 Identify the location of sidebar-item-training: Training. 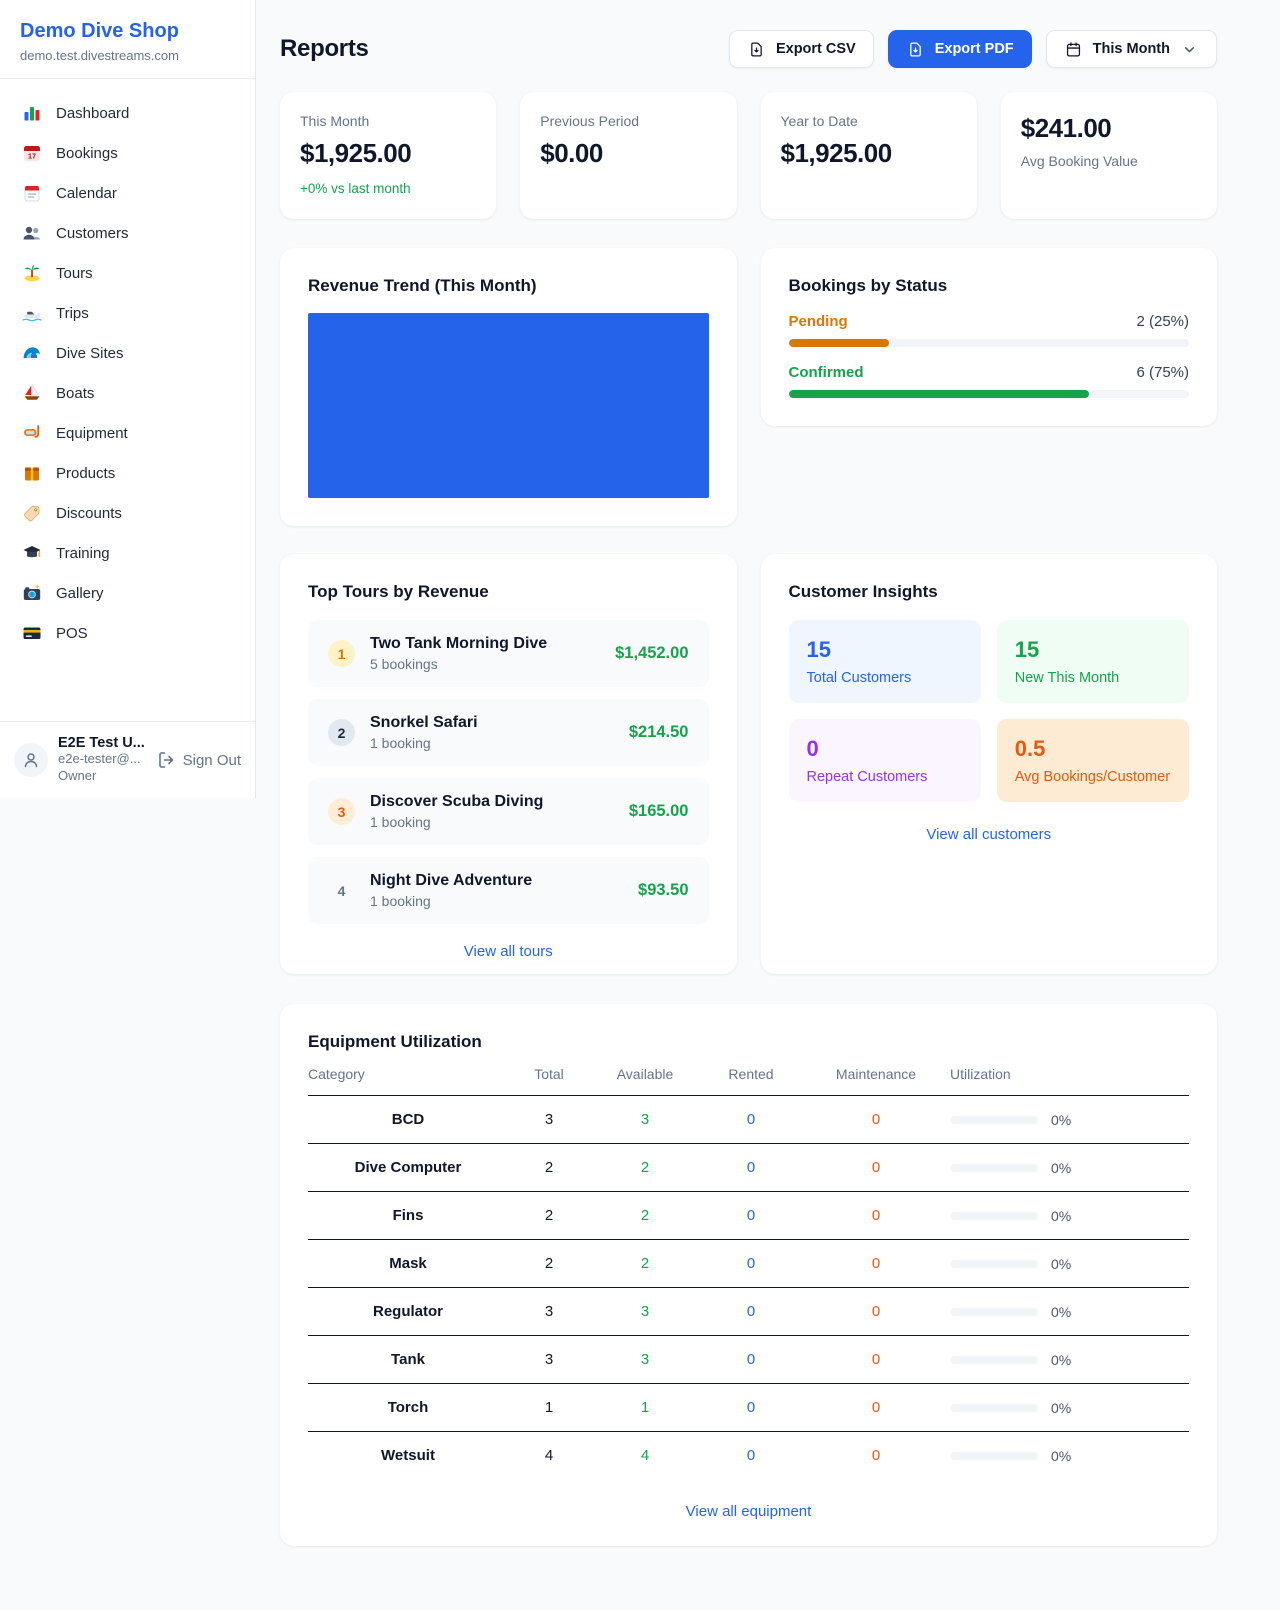
(127, 553).